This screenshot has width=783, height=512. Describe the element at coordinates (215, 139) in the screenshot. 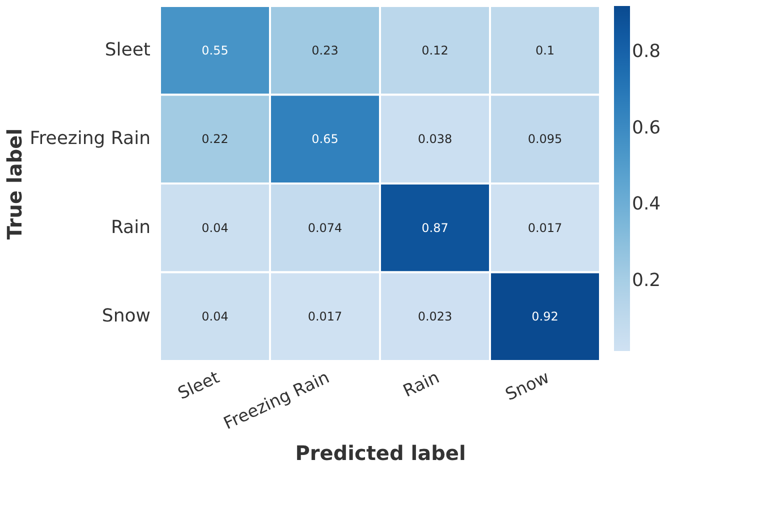

I see `data-label: 0.22` at that location.